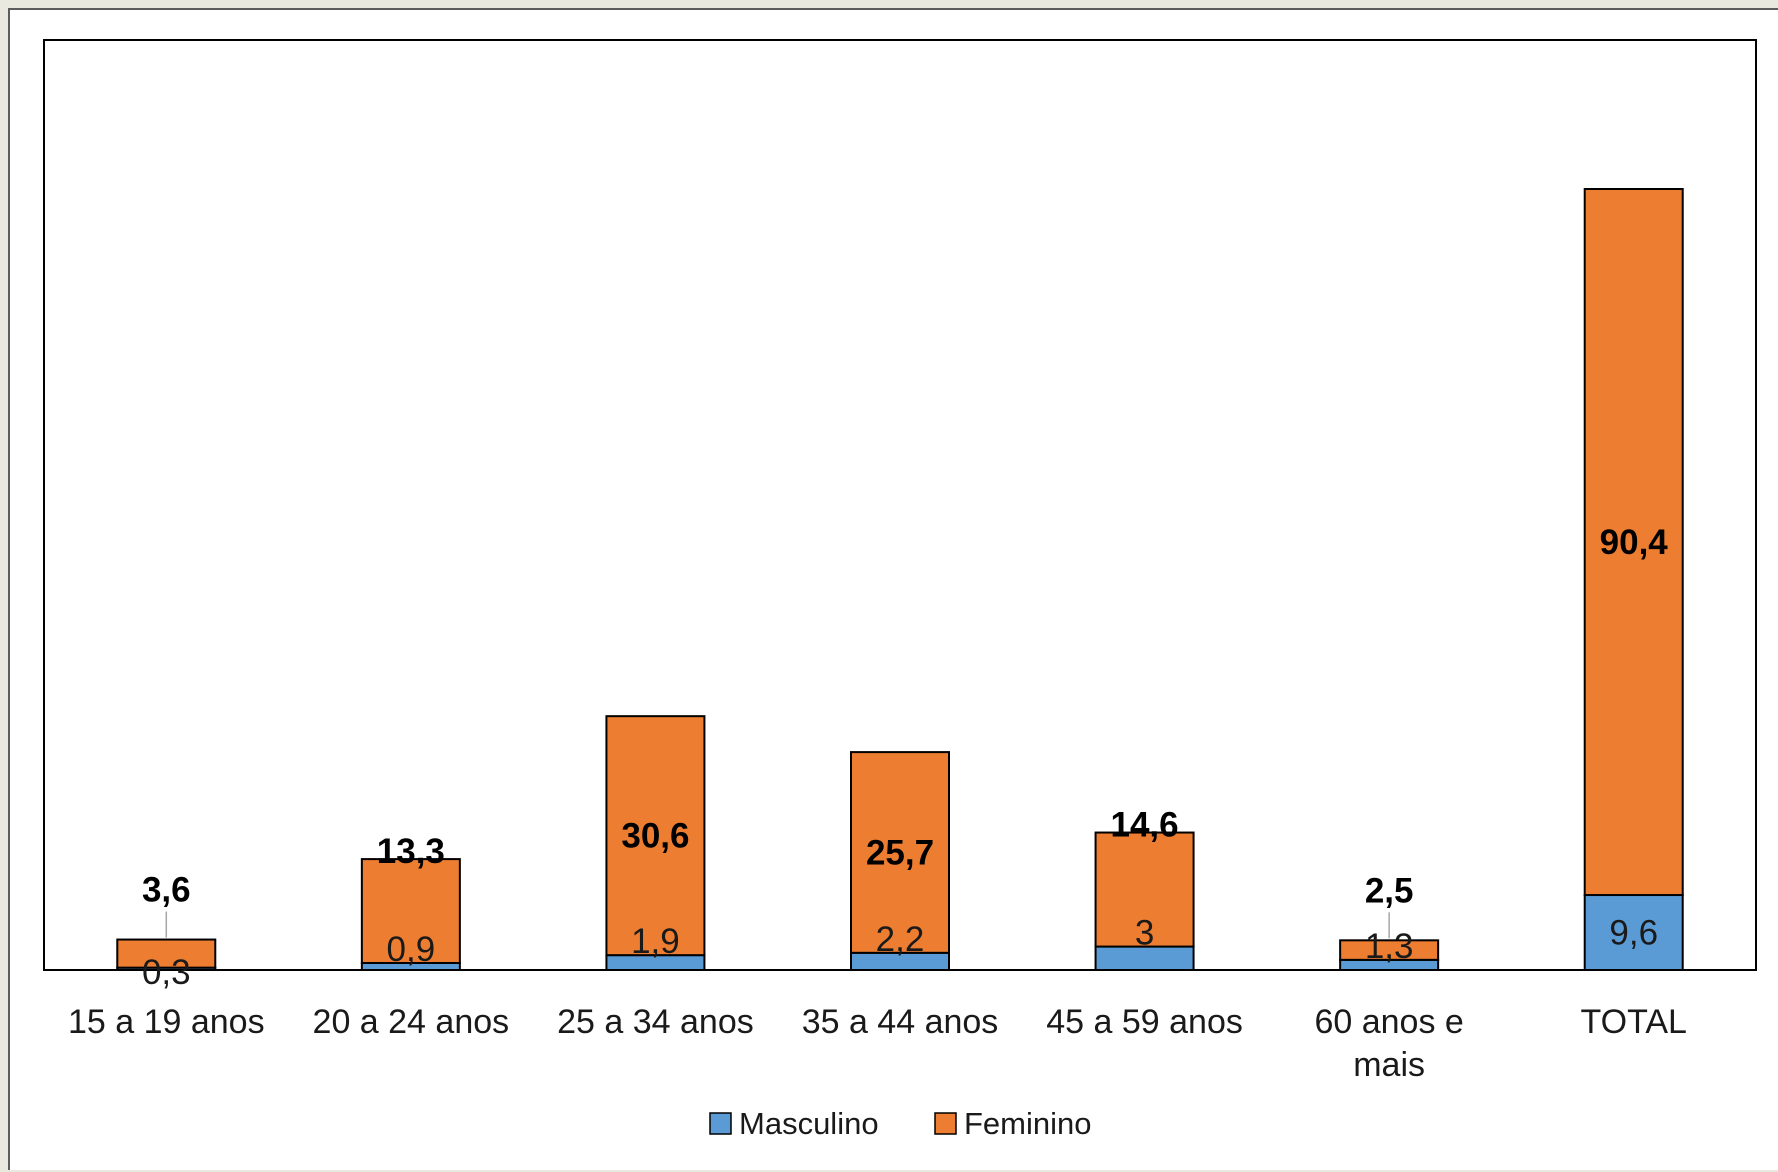 This screenshot has width=1778, height=1172. Describe the element at coordinates (411, 1022) in the screenshot. I see `category-label: 20 a 24 anos` at that location.